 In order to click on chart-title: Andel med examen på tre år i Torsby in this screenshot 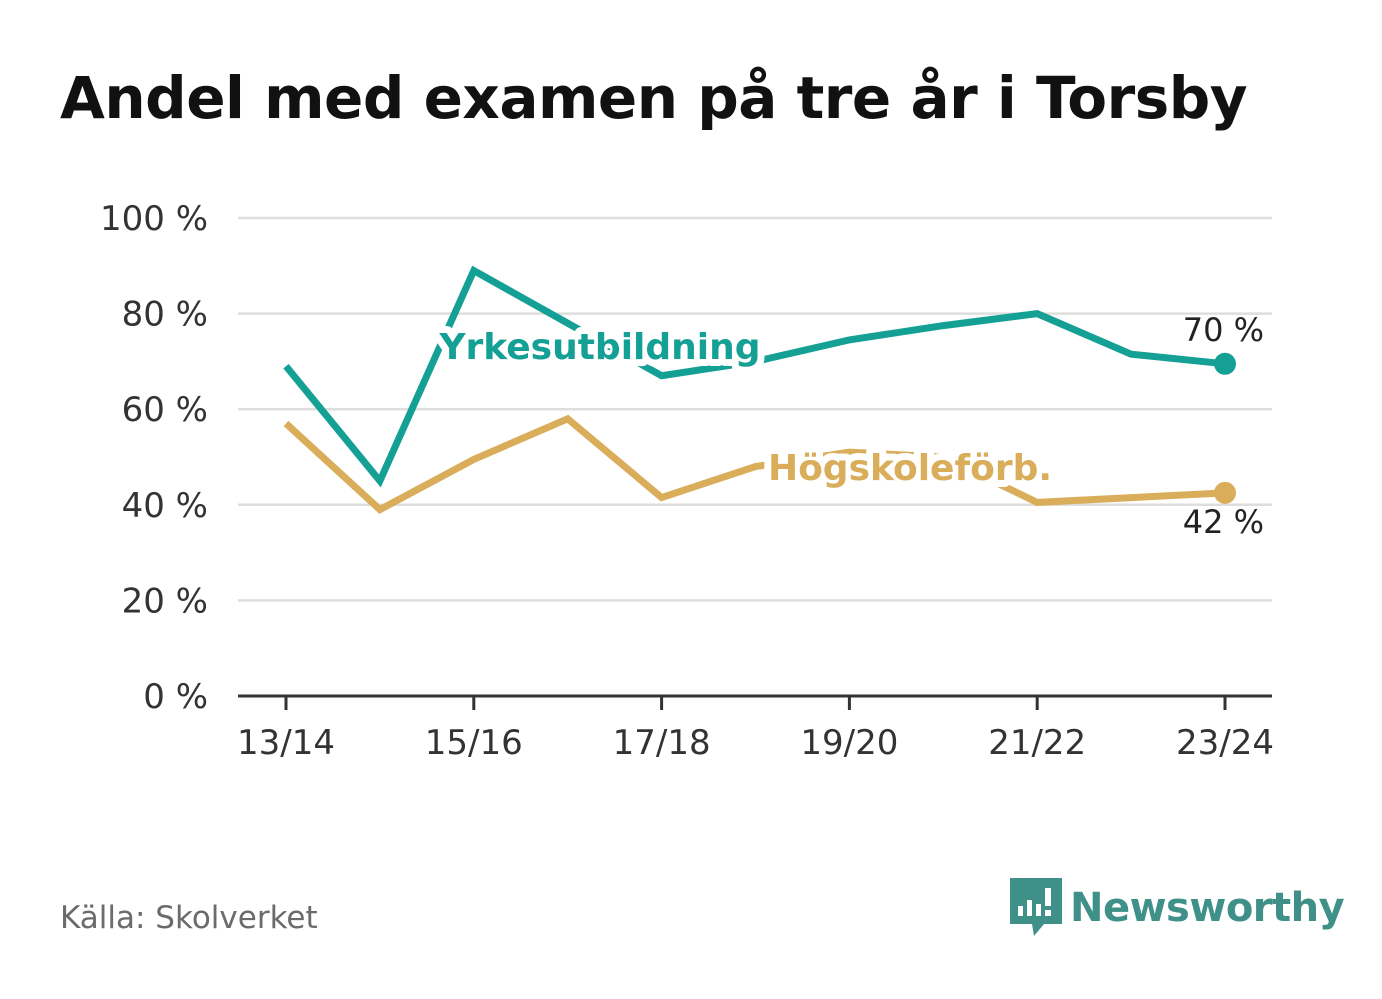, I will do `click(654, 98)`.